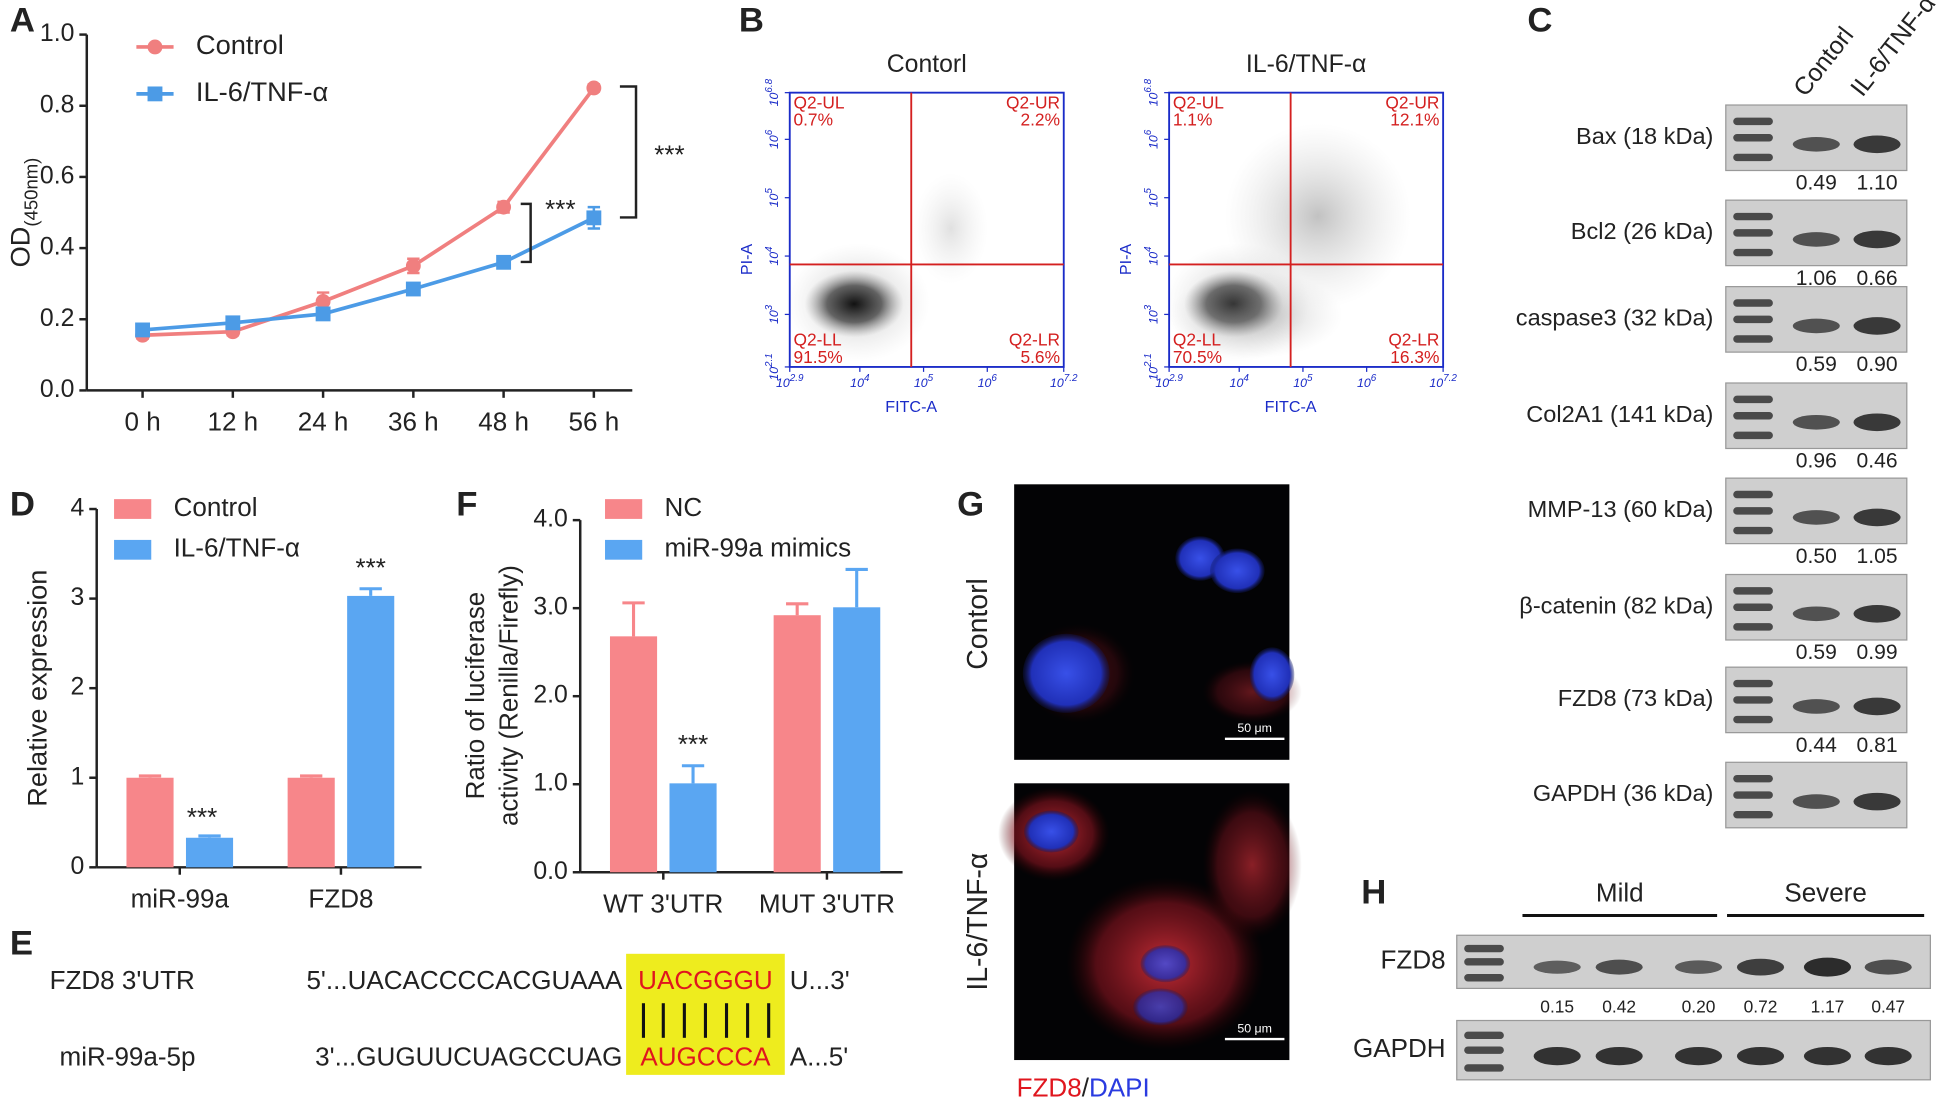  I want to click on x-tick-label: 56 h, so click(594, 422).